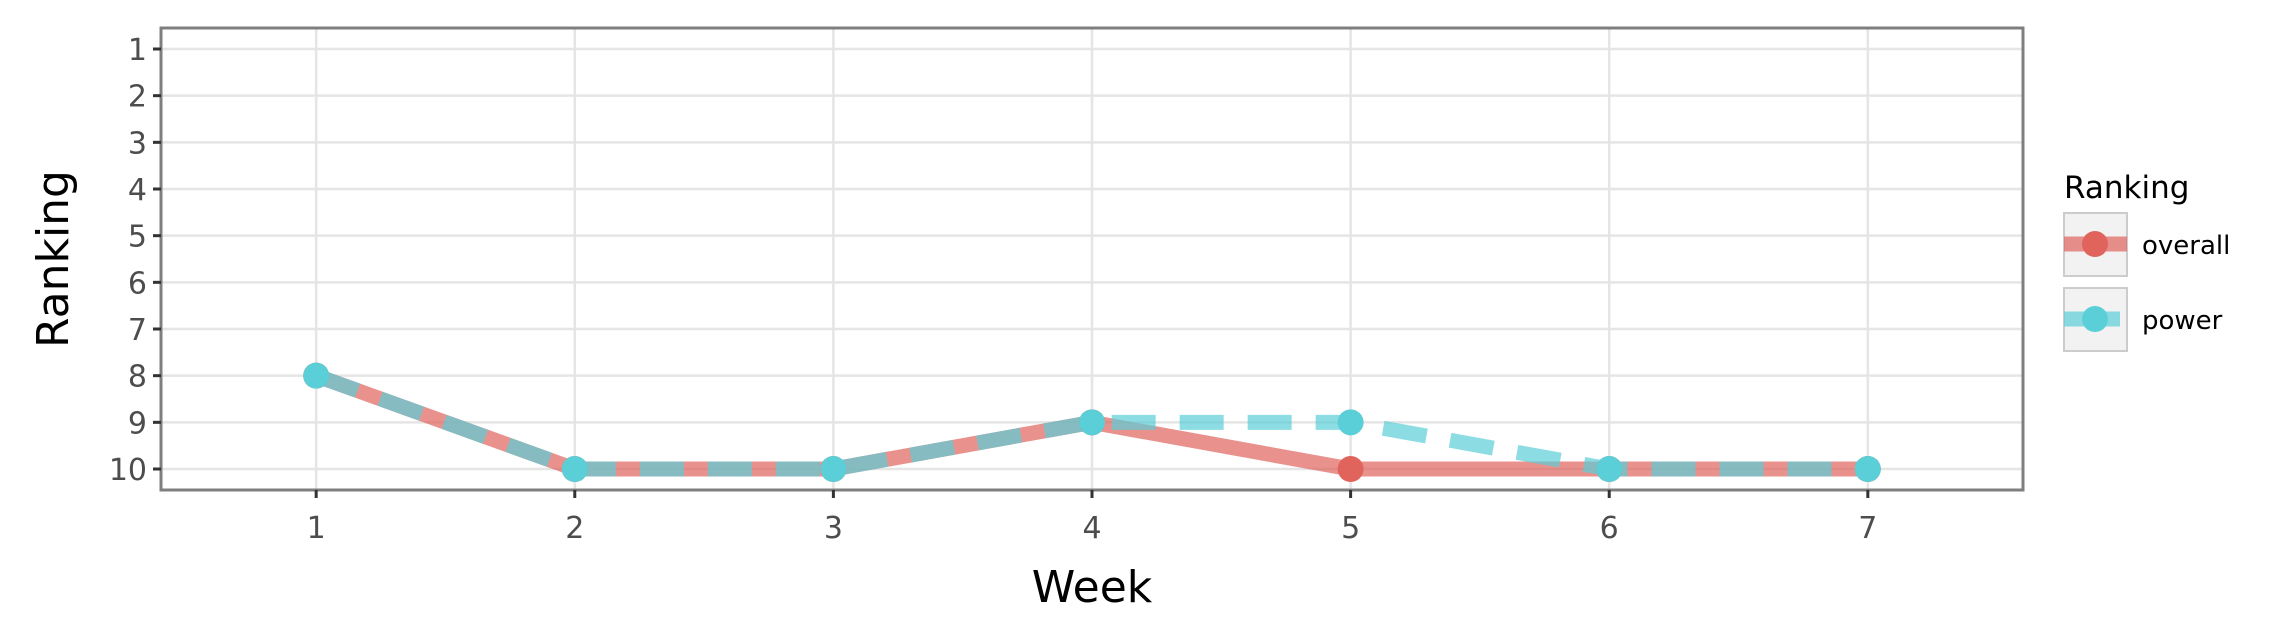 The height and width of the screenshot is (641, 2276). What do you see at coordinates (316, 528) in the screenshot?
I see `x-tick-label: 1` at bounding box center [316, 528].